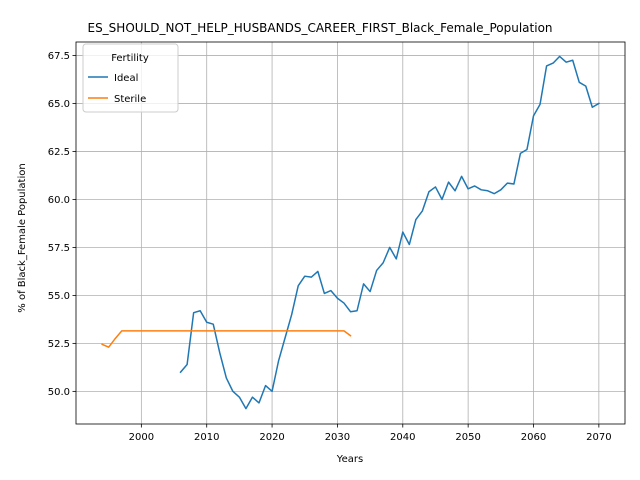  What do you see at coordinates (130, 58) in the screenshot?
I see `legend-title: Fertility` at bounding box center [130, 58].